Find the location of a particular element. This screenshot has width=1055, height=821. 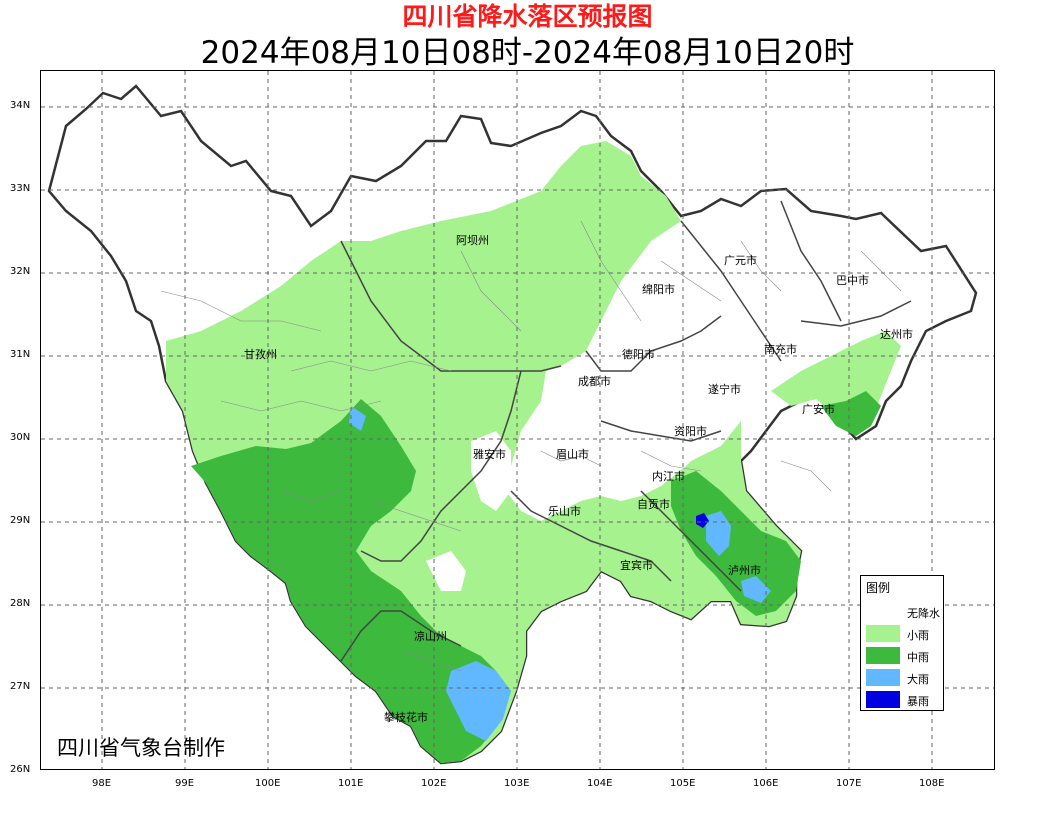

storm-rain-luzhou is located at coordinates (702, 520).